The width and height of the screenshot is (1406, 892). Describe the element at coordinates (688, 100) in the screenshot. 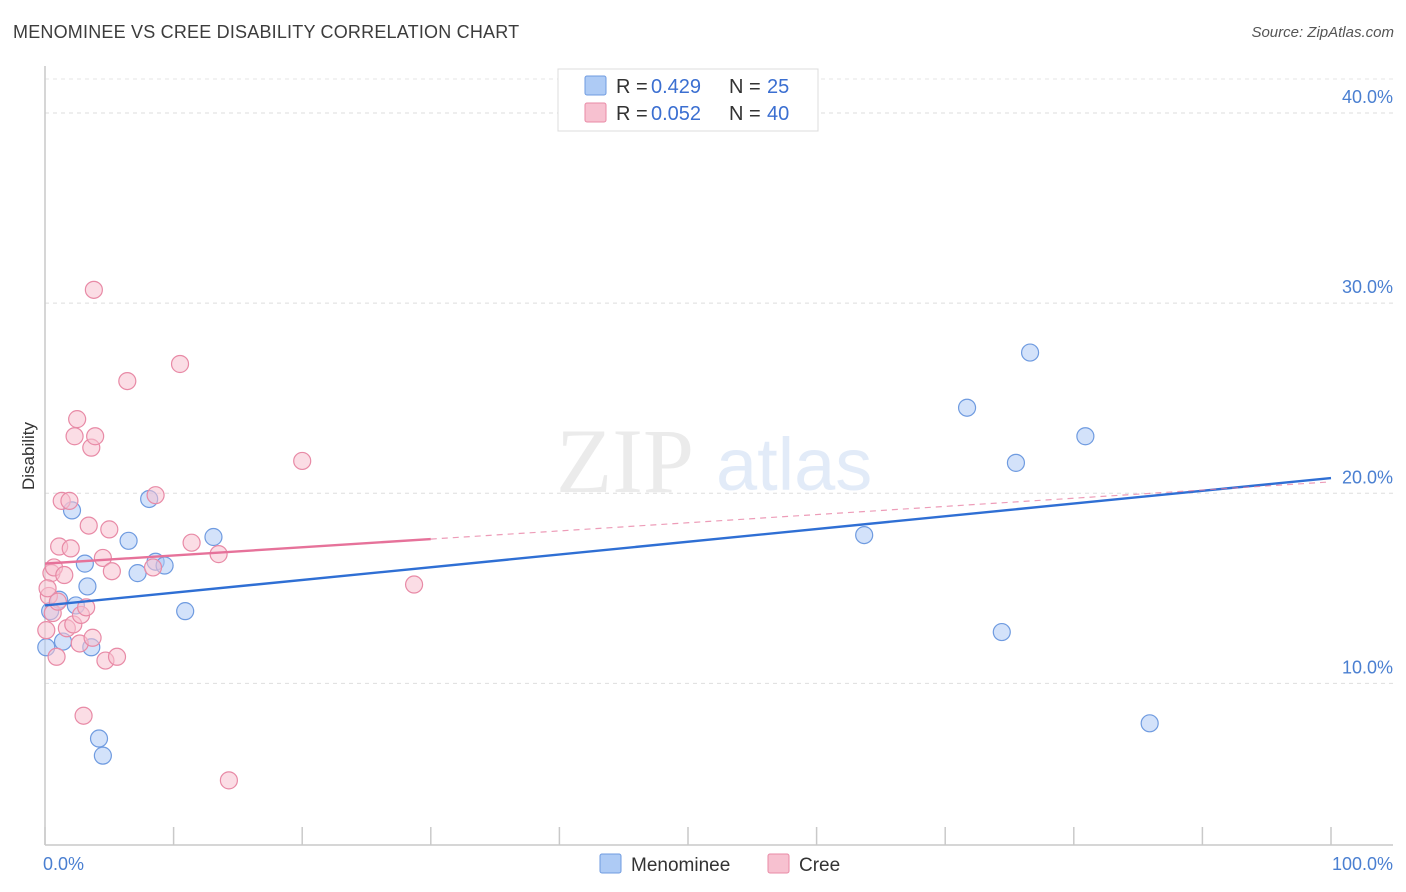

I see `legend-top: R = 0.429 N = 25 R = 0.052 N = 40` at that location.